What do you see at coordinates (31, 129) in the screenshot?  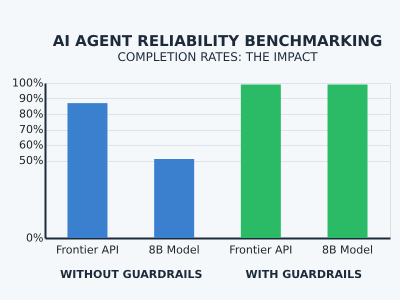 I see `y-tick-label: 70%` at bounding box center [31, 129].